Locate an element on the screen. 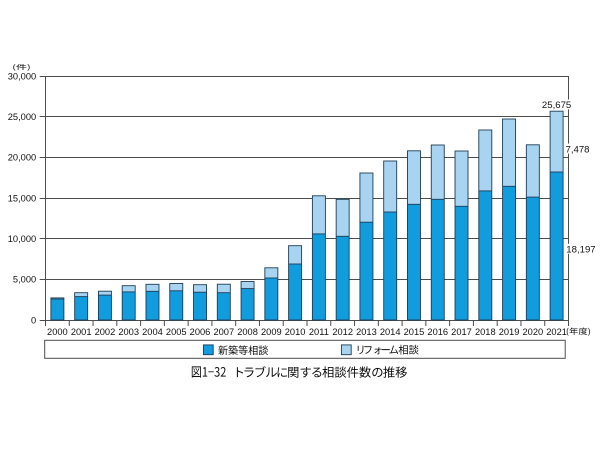 This screenshot has height=455, width=600. svg-text: 15,000 is located at coordinates (22, 198).